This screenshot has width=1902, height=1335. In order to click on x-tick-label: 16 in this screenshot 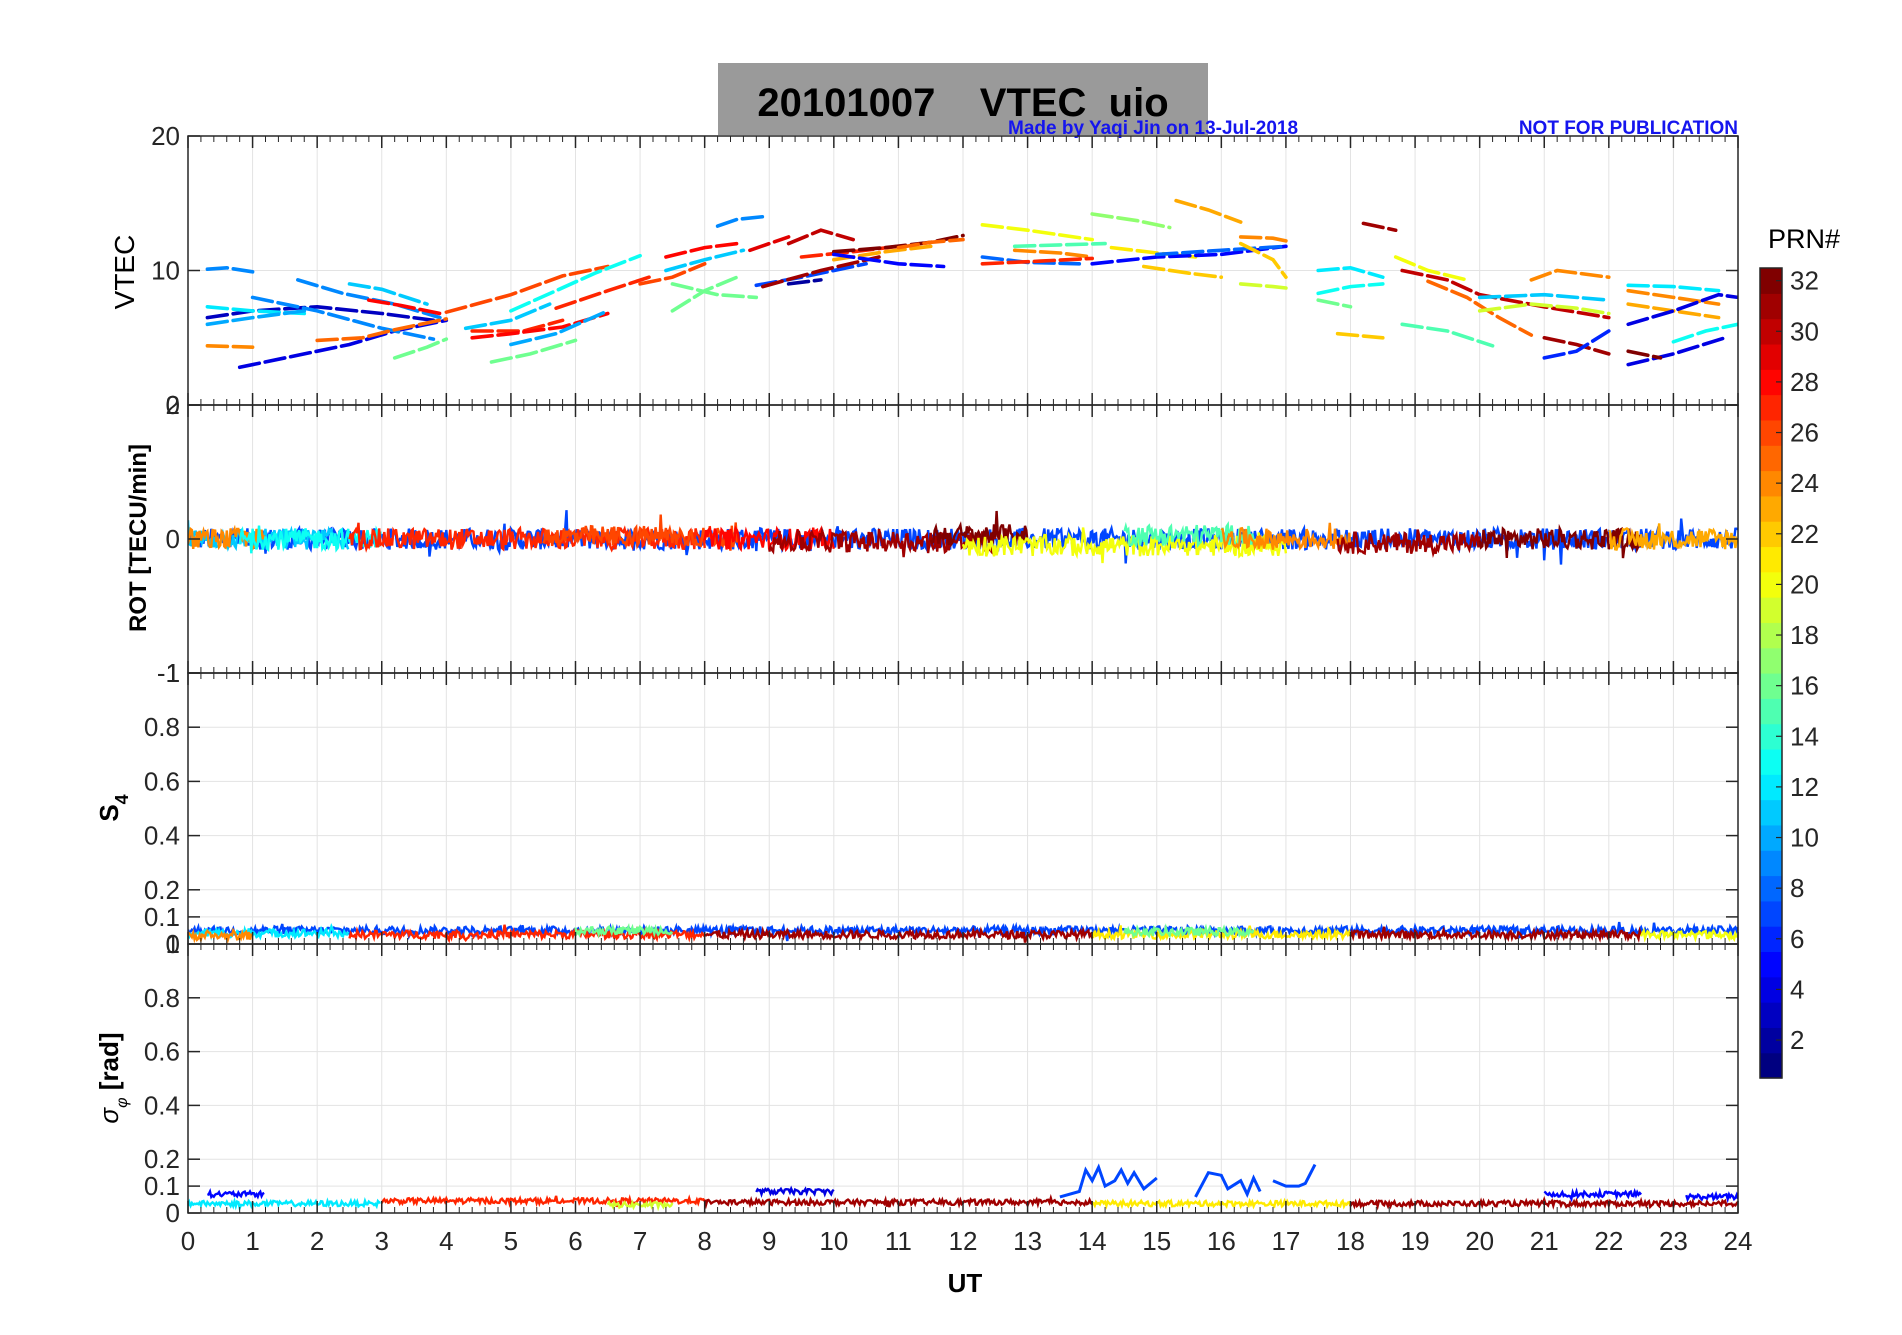, I will do `click(1221, 1241)`.